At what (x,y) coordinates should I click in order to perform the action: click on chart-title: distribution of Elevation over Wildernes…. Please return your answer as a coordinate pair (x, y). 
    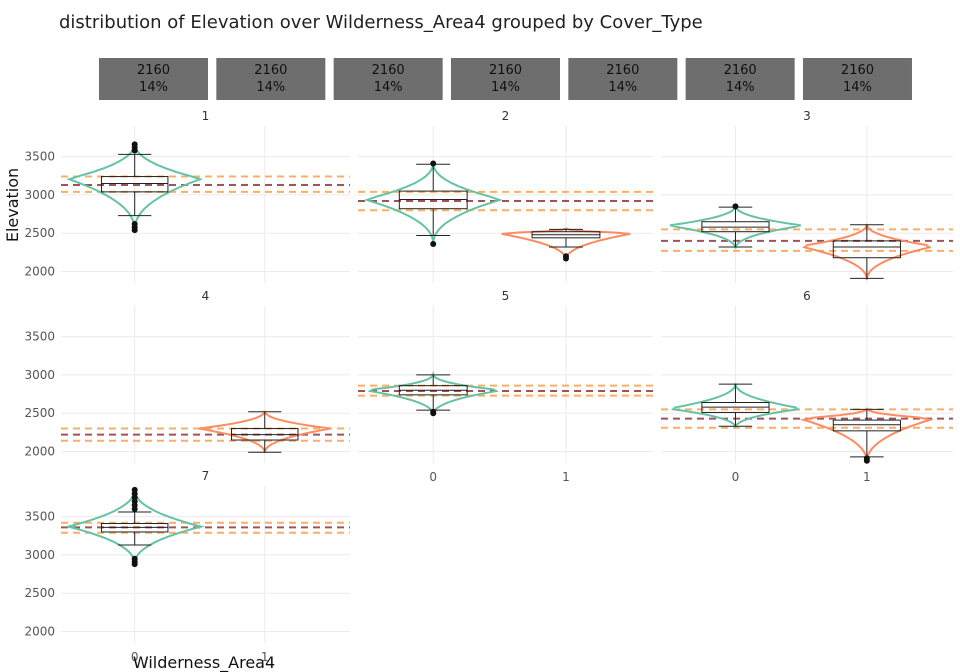
    Looking at the image, I should click on (381, 22).